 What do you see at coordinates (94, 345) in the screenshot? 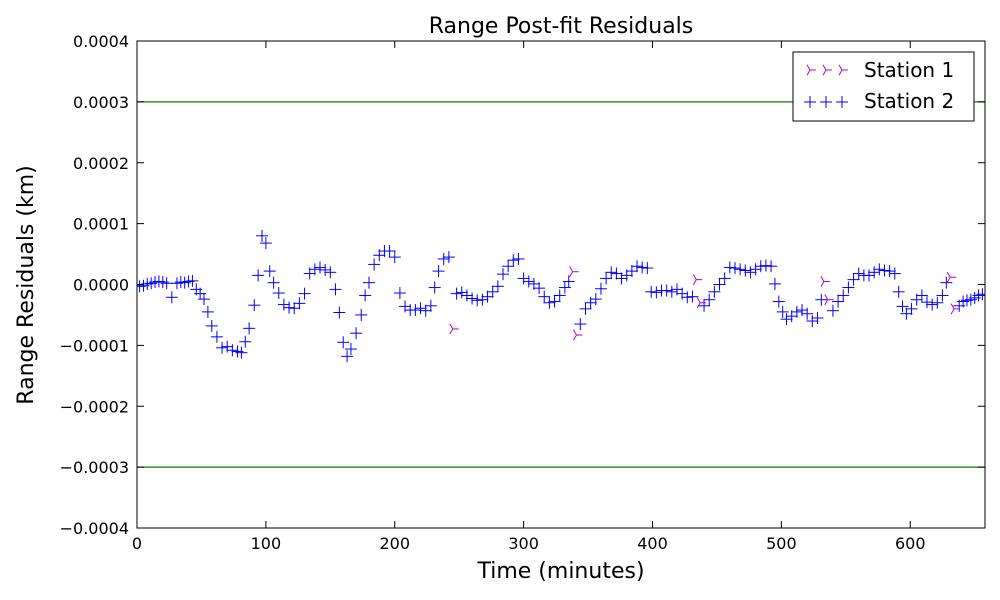
I see `y-tick-label: −0.0001` at bounding box center [94, 345].